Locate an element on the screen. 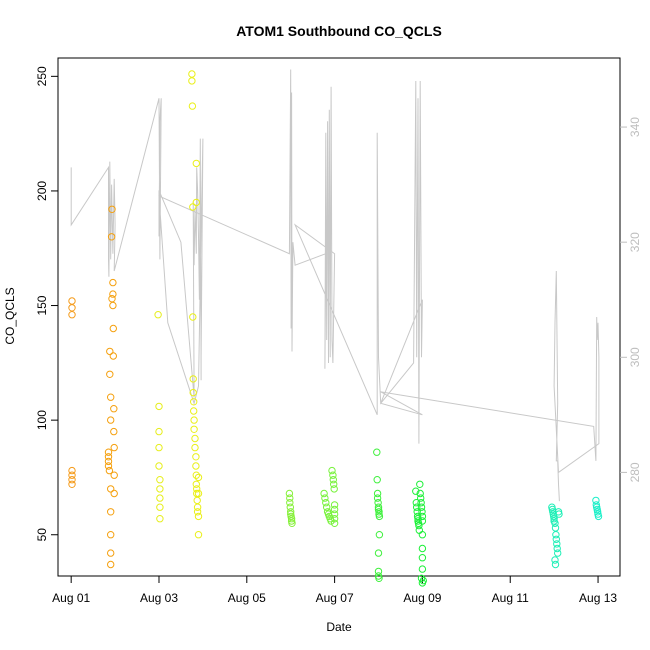 This screenshot has width=650, height=650. x-axis-label: Date is located at coordinates (339, 627).